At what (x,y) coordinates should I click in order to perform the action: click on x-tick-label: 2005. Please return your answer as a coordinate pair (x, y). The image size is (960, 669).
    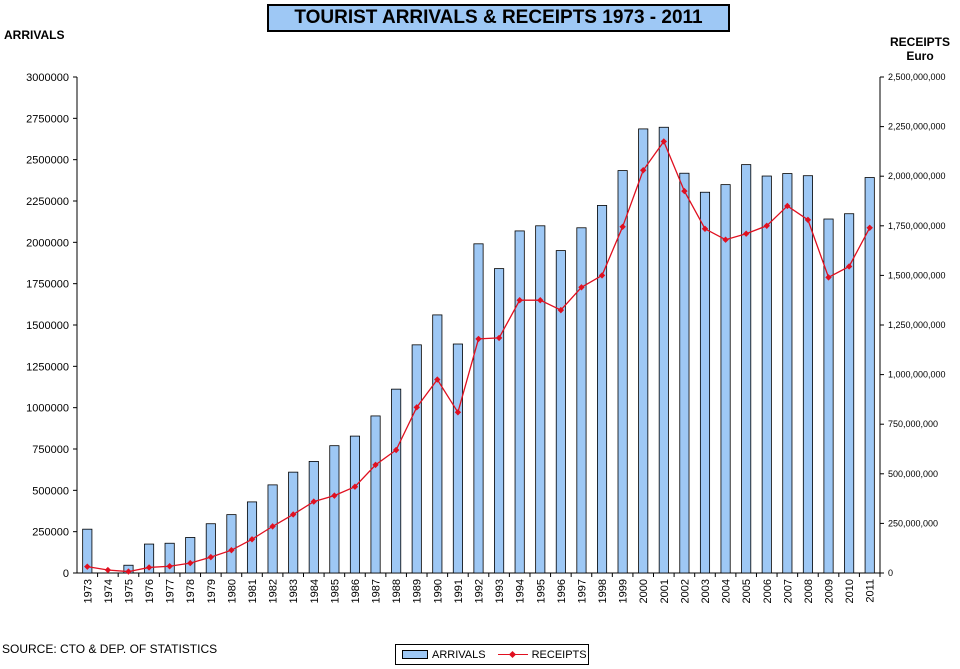
    Looking at the image, I should click on (747, 591).